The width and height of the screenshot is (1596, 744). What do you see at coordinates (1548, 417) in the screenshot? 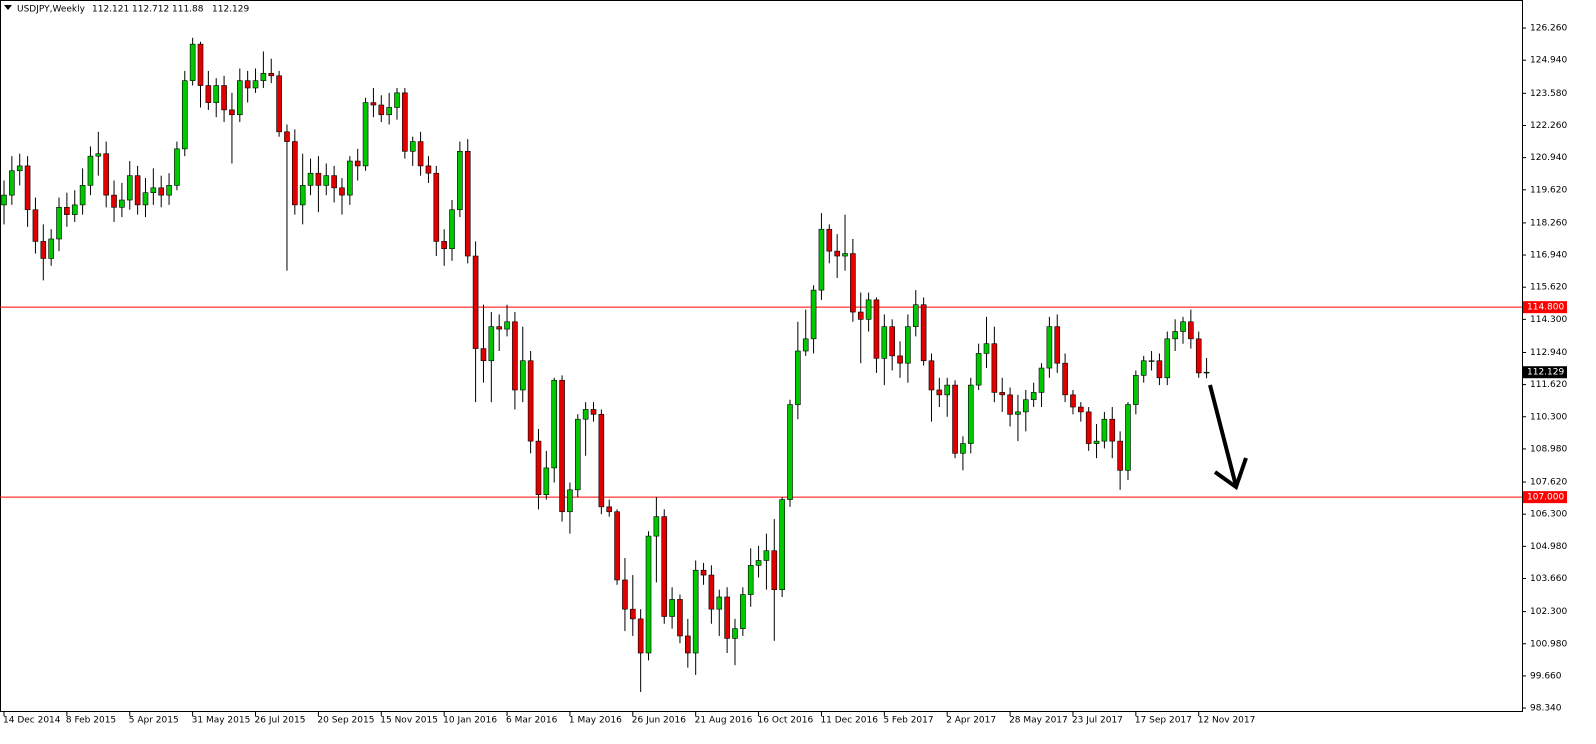
I see `y-tick-label: 110.300` at bounding box center [1548, 417].